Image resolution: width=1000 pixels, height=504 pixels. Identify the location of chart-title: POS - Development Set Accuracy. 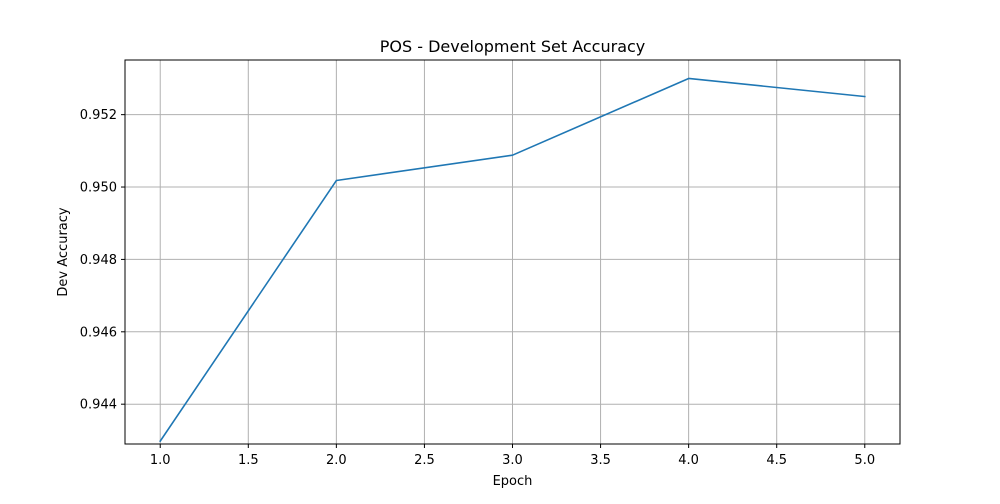
(513, 46).